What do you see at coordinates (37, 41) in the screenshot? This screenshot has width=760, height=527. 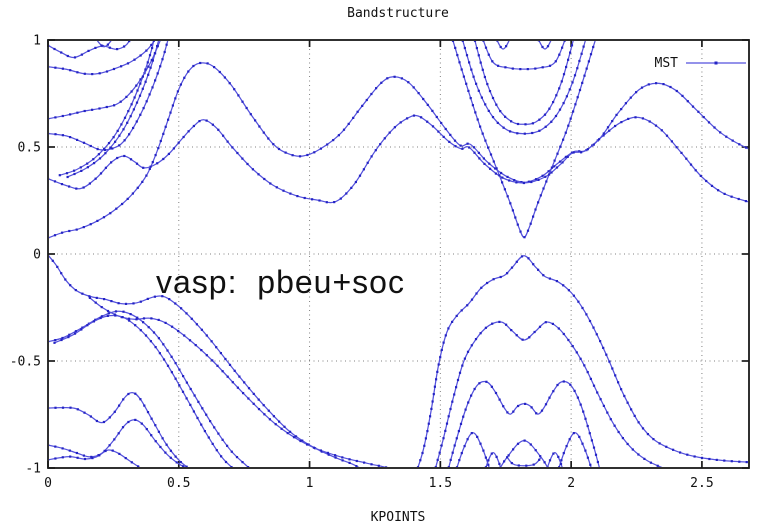 I see `y-tick-label: 1` at bounding box center [37, 41].